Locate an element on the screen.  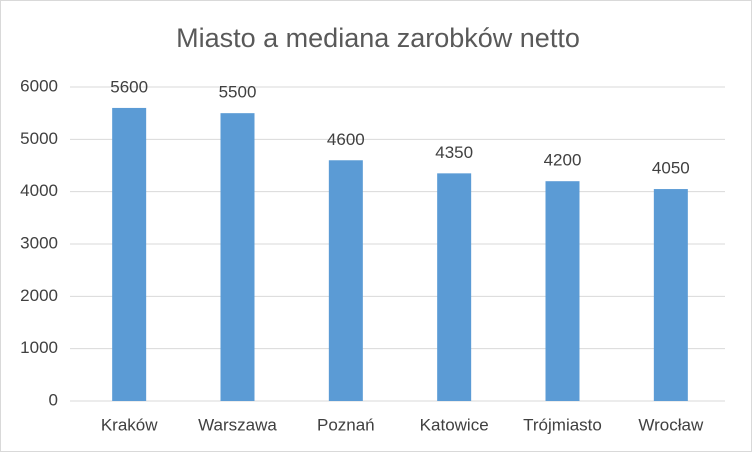
chart-title: Miasto a mediana zarobków netto is located at coordinates (378, 38).